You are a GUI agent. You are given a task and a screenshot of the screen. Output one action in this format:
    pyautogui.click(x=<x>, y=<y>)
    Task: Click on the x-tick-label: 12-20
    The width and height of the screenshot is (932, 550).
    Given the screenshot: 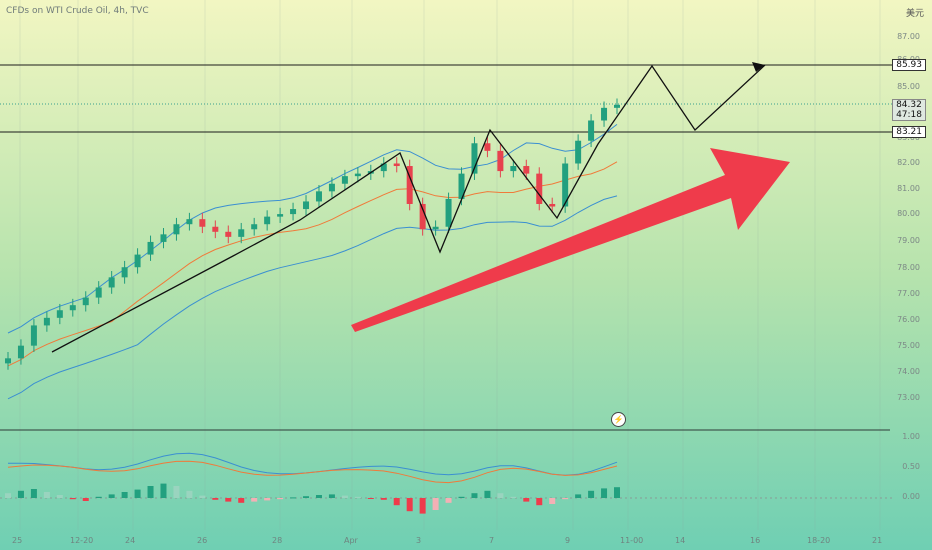 What is the action you would take?
    pyautogui.click(x=82, y=540)
    